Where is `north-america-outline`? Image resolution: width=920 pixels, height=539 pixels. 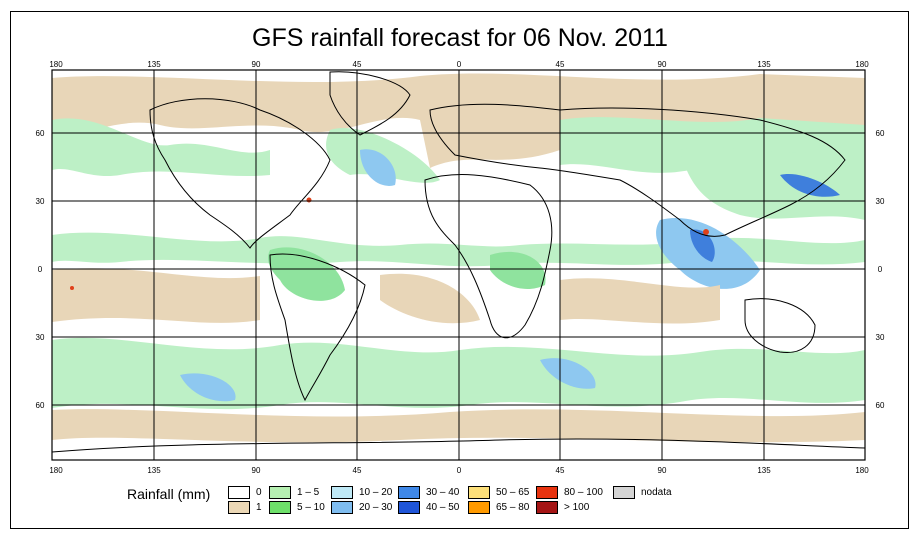
north-america-outline is located at coordinates (240, 173).